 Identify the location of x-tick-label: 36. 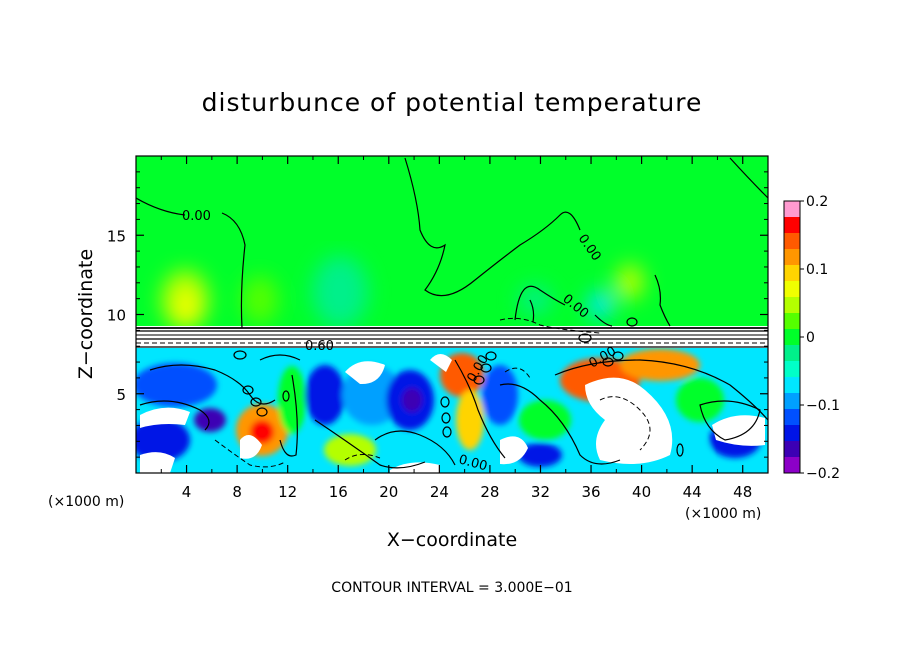
(590, 492).